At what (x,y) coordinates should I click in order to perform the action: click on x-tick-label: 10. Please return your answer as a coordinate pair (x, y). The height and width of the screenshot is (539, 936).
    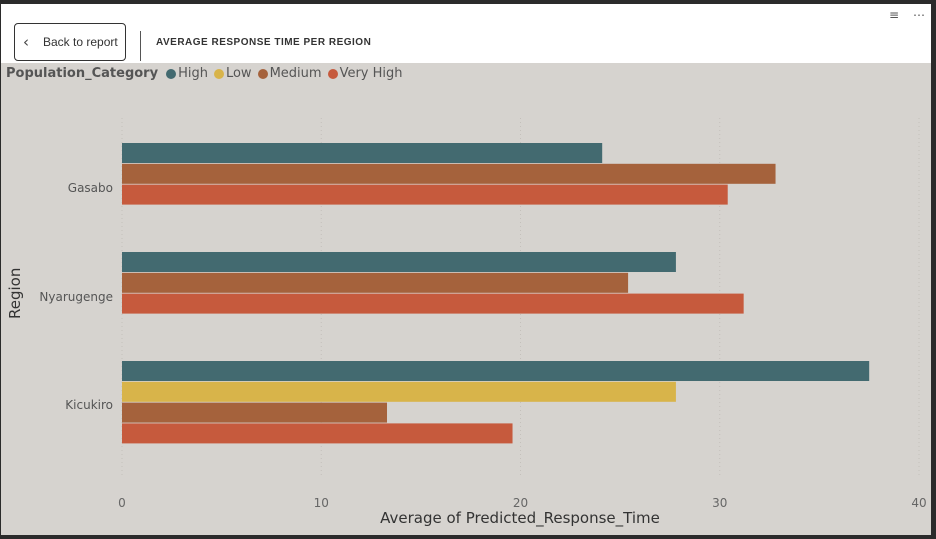
    Looking at the image, I should click on (321, 503).